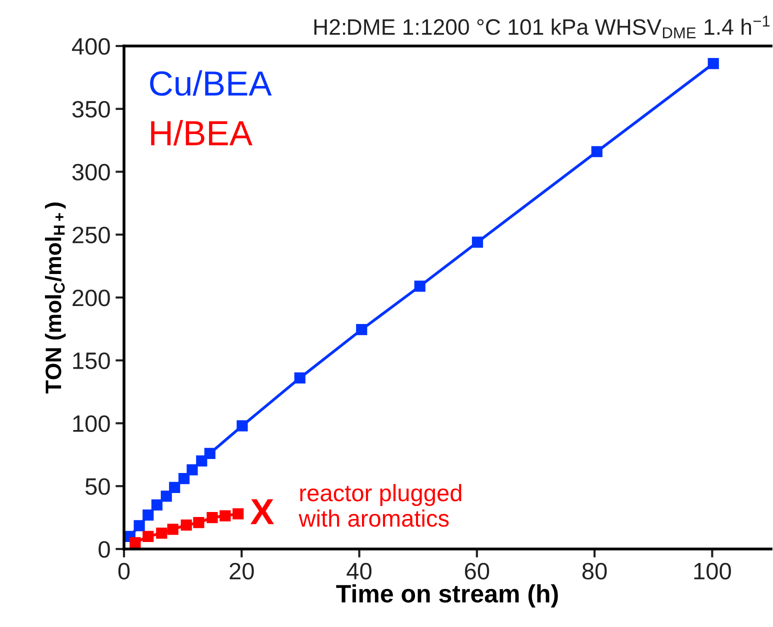  I want to click on x-tick-label: 80, so click(594, 571).